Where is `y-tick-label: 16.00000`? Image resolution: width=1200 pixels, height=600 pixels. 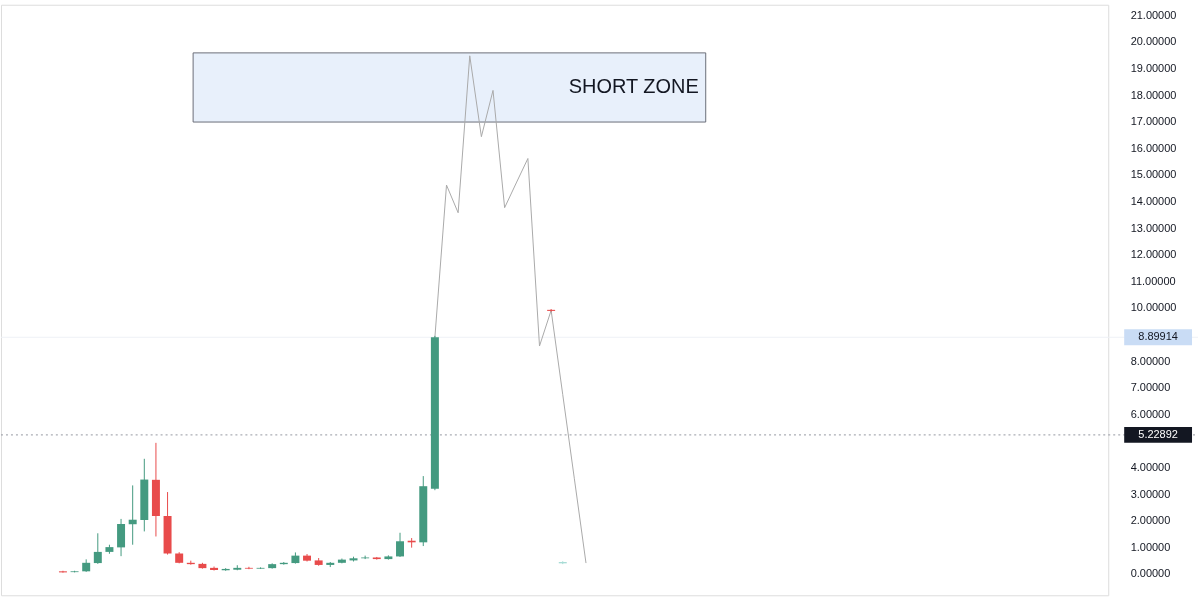 y-tick-label: 16.00000 is located at coordinates (1153, 147).